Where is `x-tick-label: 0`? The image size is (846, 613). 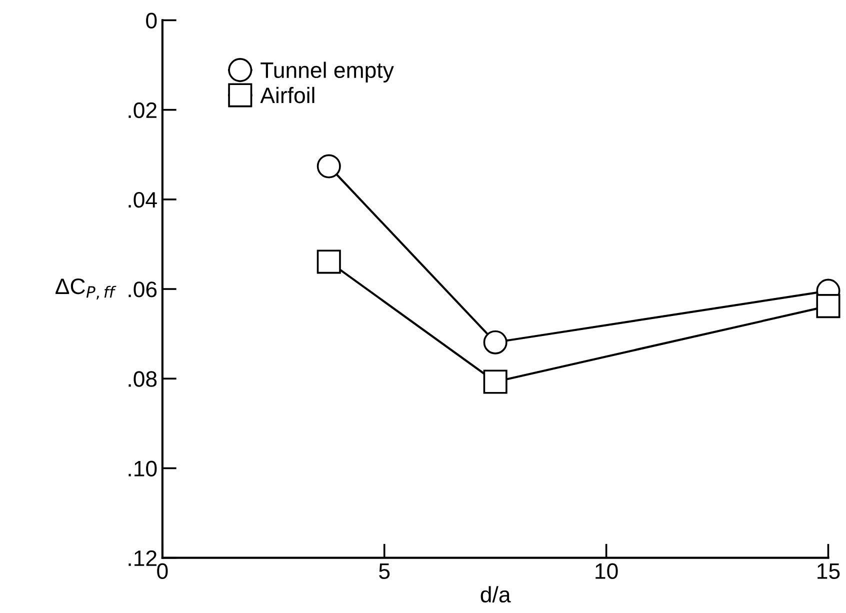 x-tick-label: 0 is located at coordinates (162, 571).